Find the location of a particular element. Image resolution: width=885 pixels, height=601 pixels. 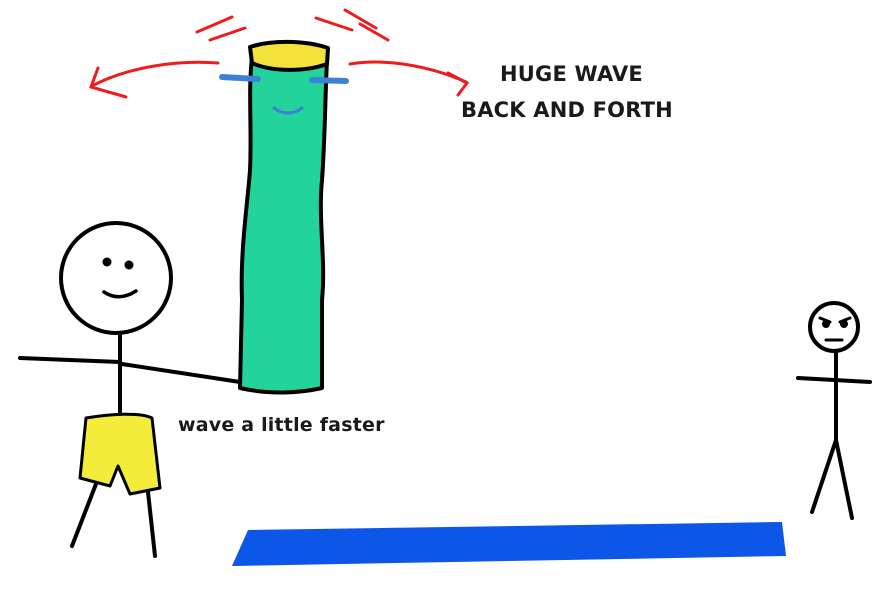

tube-man is located at coordinates (284, 217).